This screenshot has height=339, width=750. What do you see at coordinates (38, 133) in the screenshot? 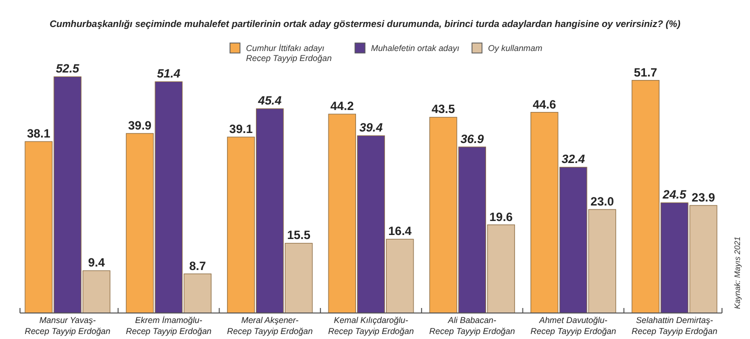
I see `data-label: 38.1` at bounding box center [38, 133].